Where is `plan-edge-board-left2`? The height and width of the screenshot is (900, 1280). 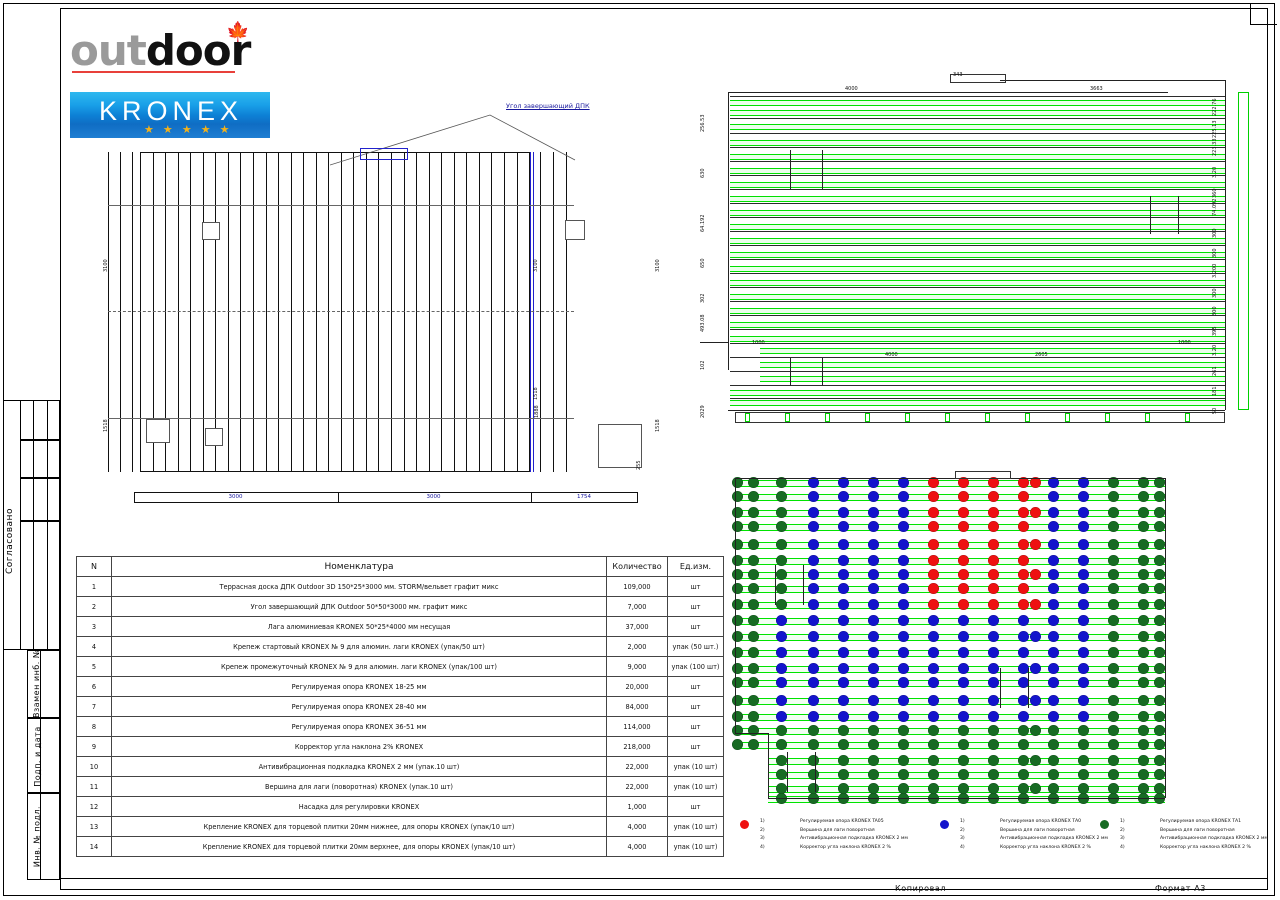
plan-edge-board-left2 is located at coordinates (120, 312).